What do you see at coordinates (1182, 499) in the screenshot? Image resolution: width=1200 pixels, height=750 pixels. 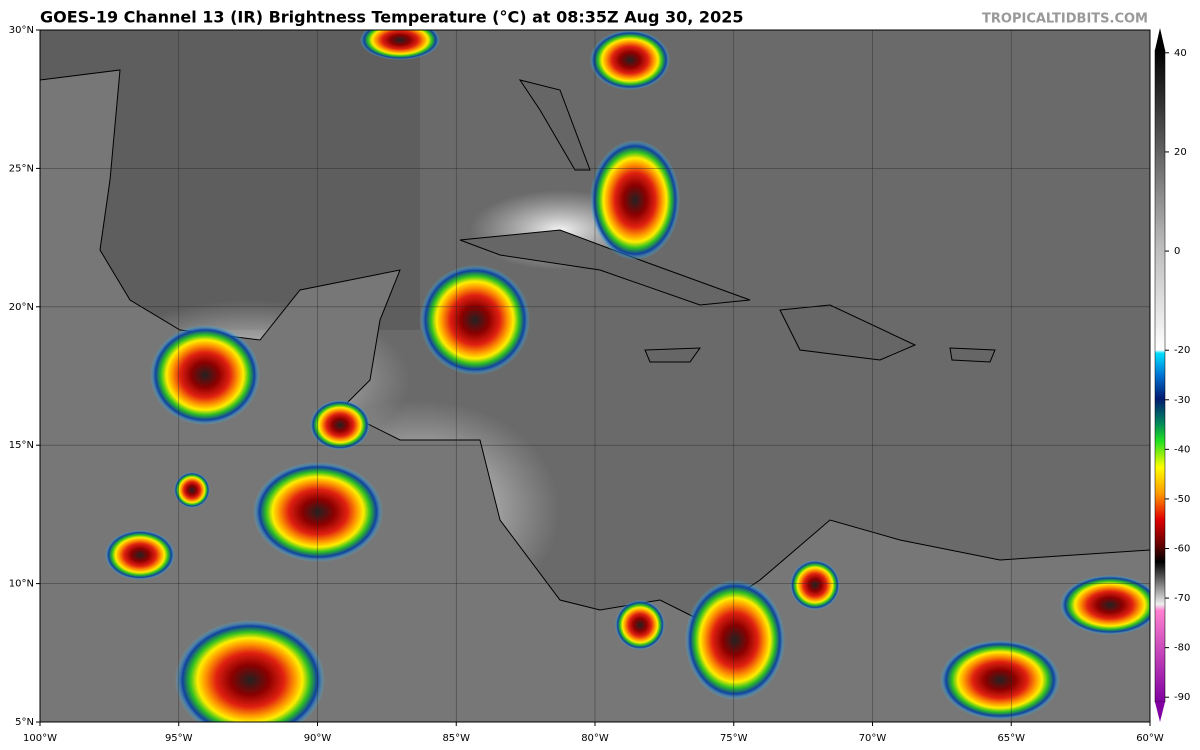 I see `colorbar-tick-label: -50` at bounding box center [1182, 499].